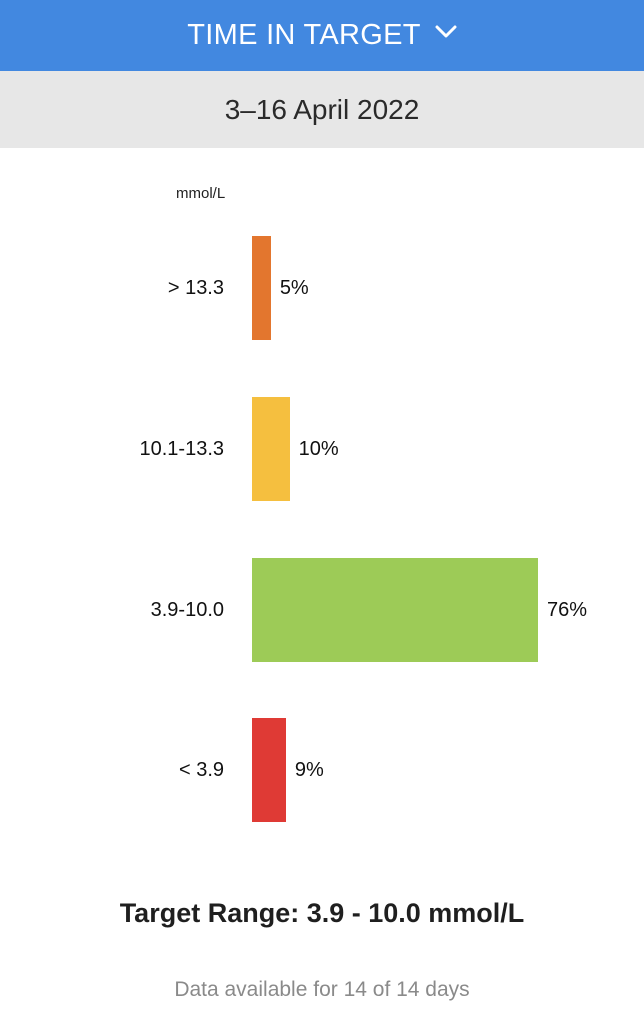 The image size is (644, 1024). What do you see at coordinates (322, 288) in the screenshot?
I see `chart-row: > 13.3 5%` at bounding box center [322, 288].